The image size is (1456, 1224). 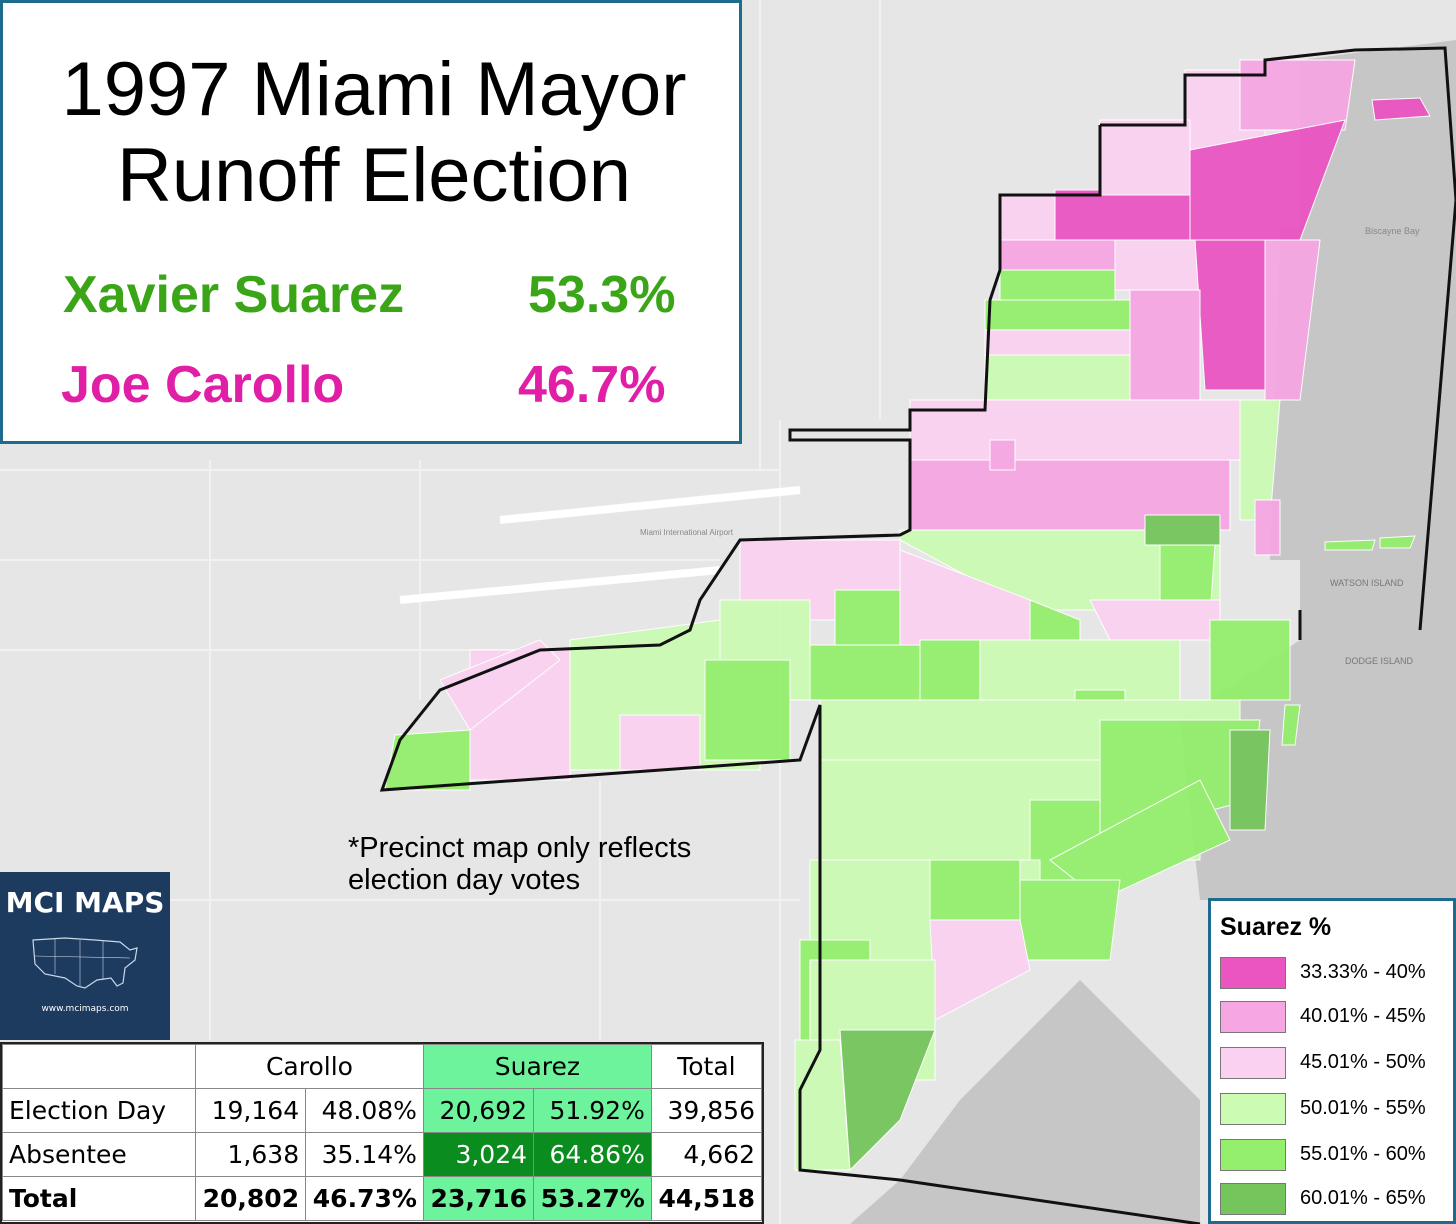 I want to click on carollo-votes: 1,638, so click(x=250, y=1154).